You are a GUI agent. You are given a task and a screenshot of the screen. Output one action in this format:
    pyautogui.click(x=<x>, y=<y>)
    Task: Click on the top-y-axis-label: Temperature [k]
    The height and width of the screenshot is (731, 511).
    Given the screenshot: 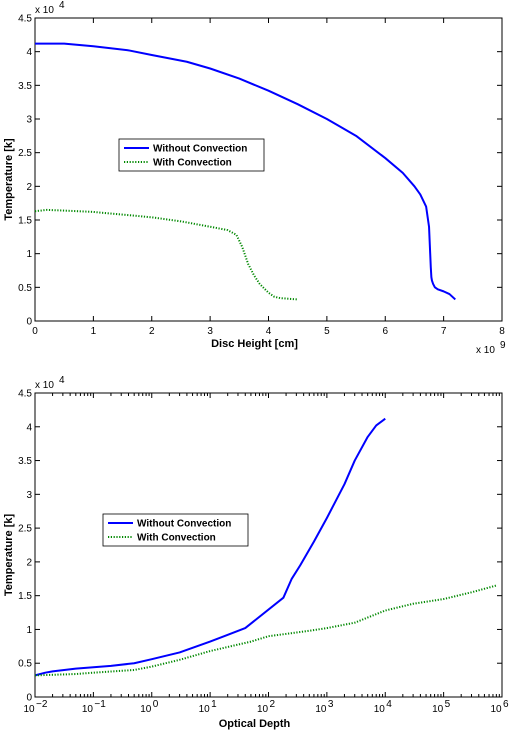 What is the action you would take?
    pyautogui.click(x=9, y=179)
    